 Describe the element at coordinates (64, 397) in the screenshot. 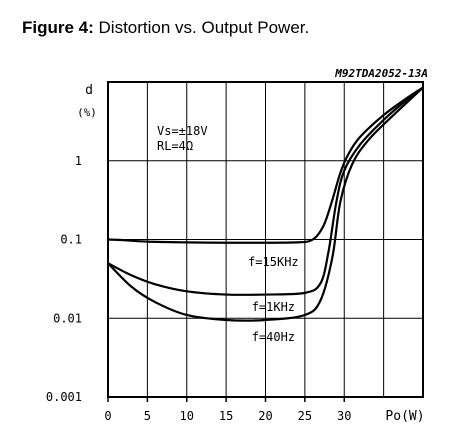

I see `y-tick-label: 0.001` at that location.